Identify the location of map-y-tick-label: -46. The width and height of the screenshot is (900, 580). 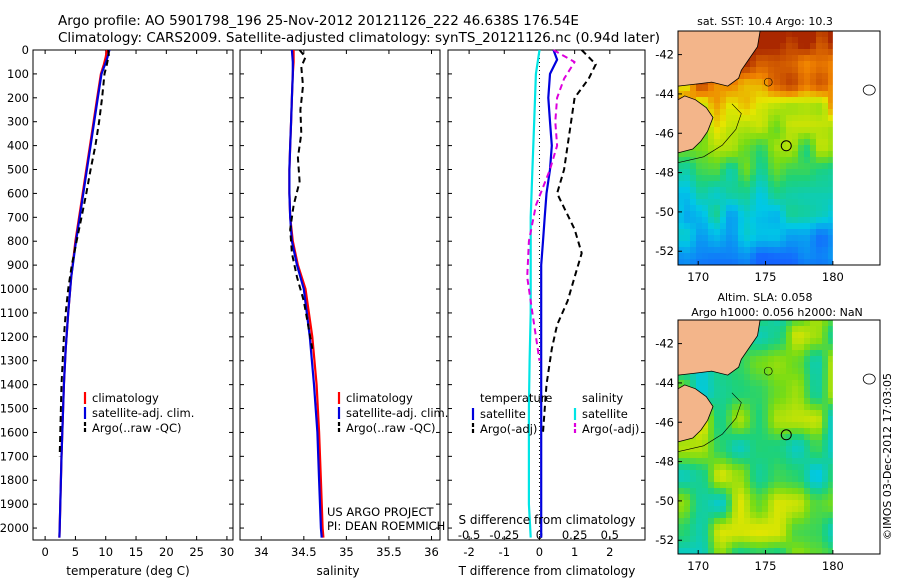
(664, 133).